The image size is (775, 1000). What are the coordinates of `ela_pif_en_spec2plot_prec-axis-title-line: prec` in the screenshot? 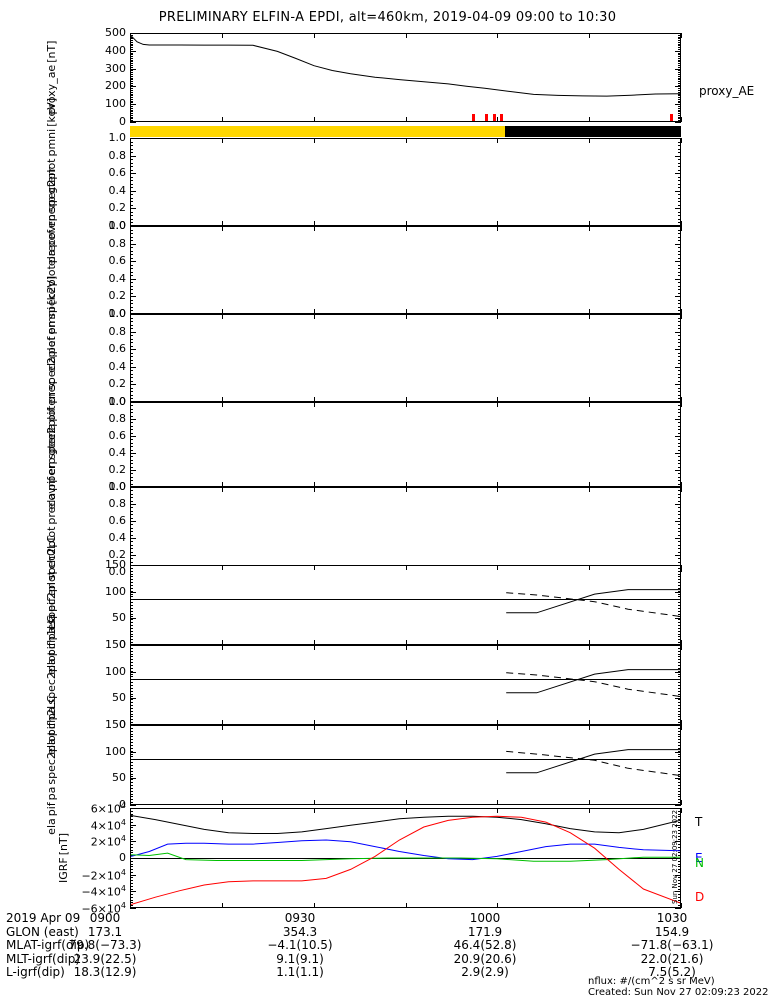 It's located at (51, 391).